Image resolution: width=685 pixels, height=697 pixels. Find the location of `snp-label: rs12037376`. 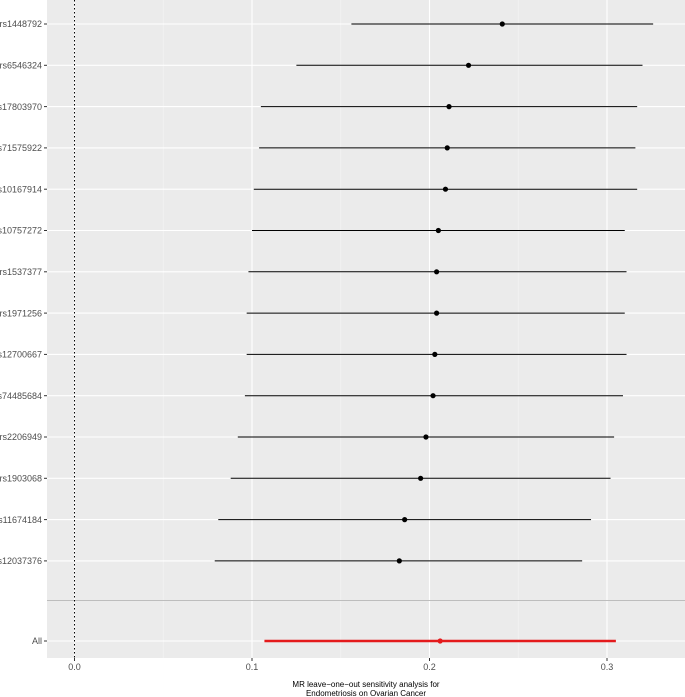

snp-label: rs12037376 is located at coordinates (21, 561).